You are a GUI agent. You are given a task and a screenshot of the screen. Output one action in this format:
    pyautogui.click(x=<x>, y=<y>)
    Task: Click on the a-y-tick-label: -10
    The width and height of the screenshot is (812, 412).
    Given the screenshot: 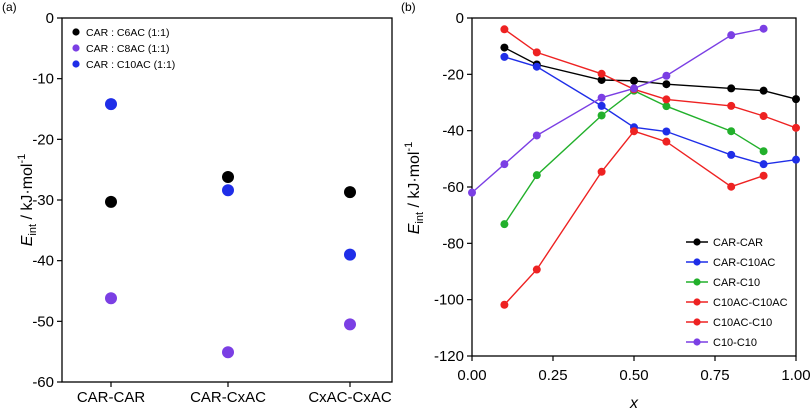 What is the action you would take?
    pyautogui.click(x=43, y=79)
    